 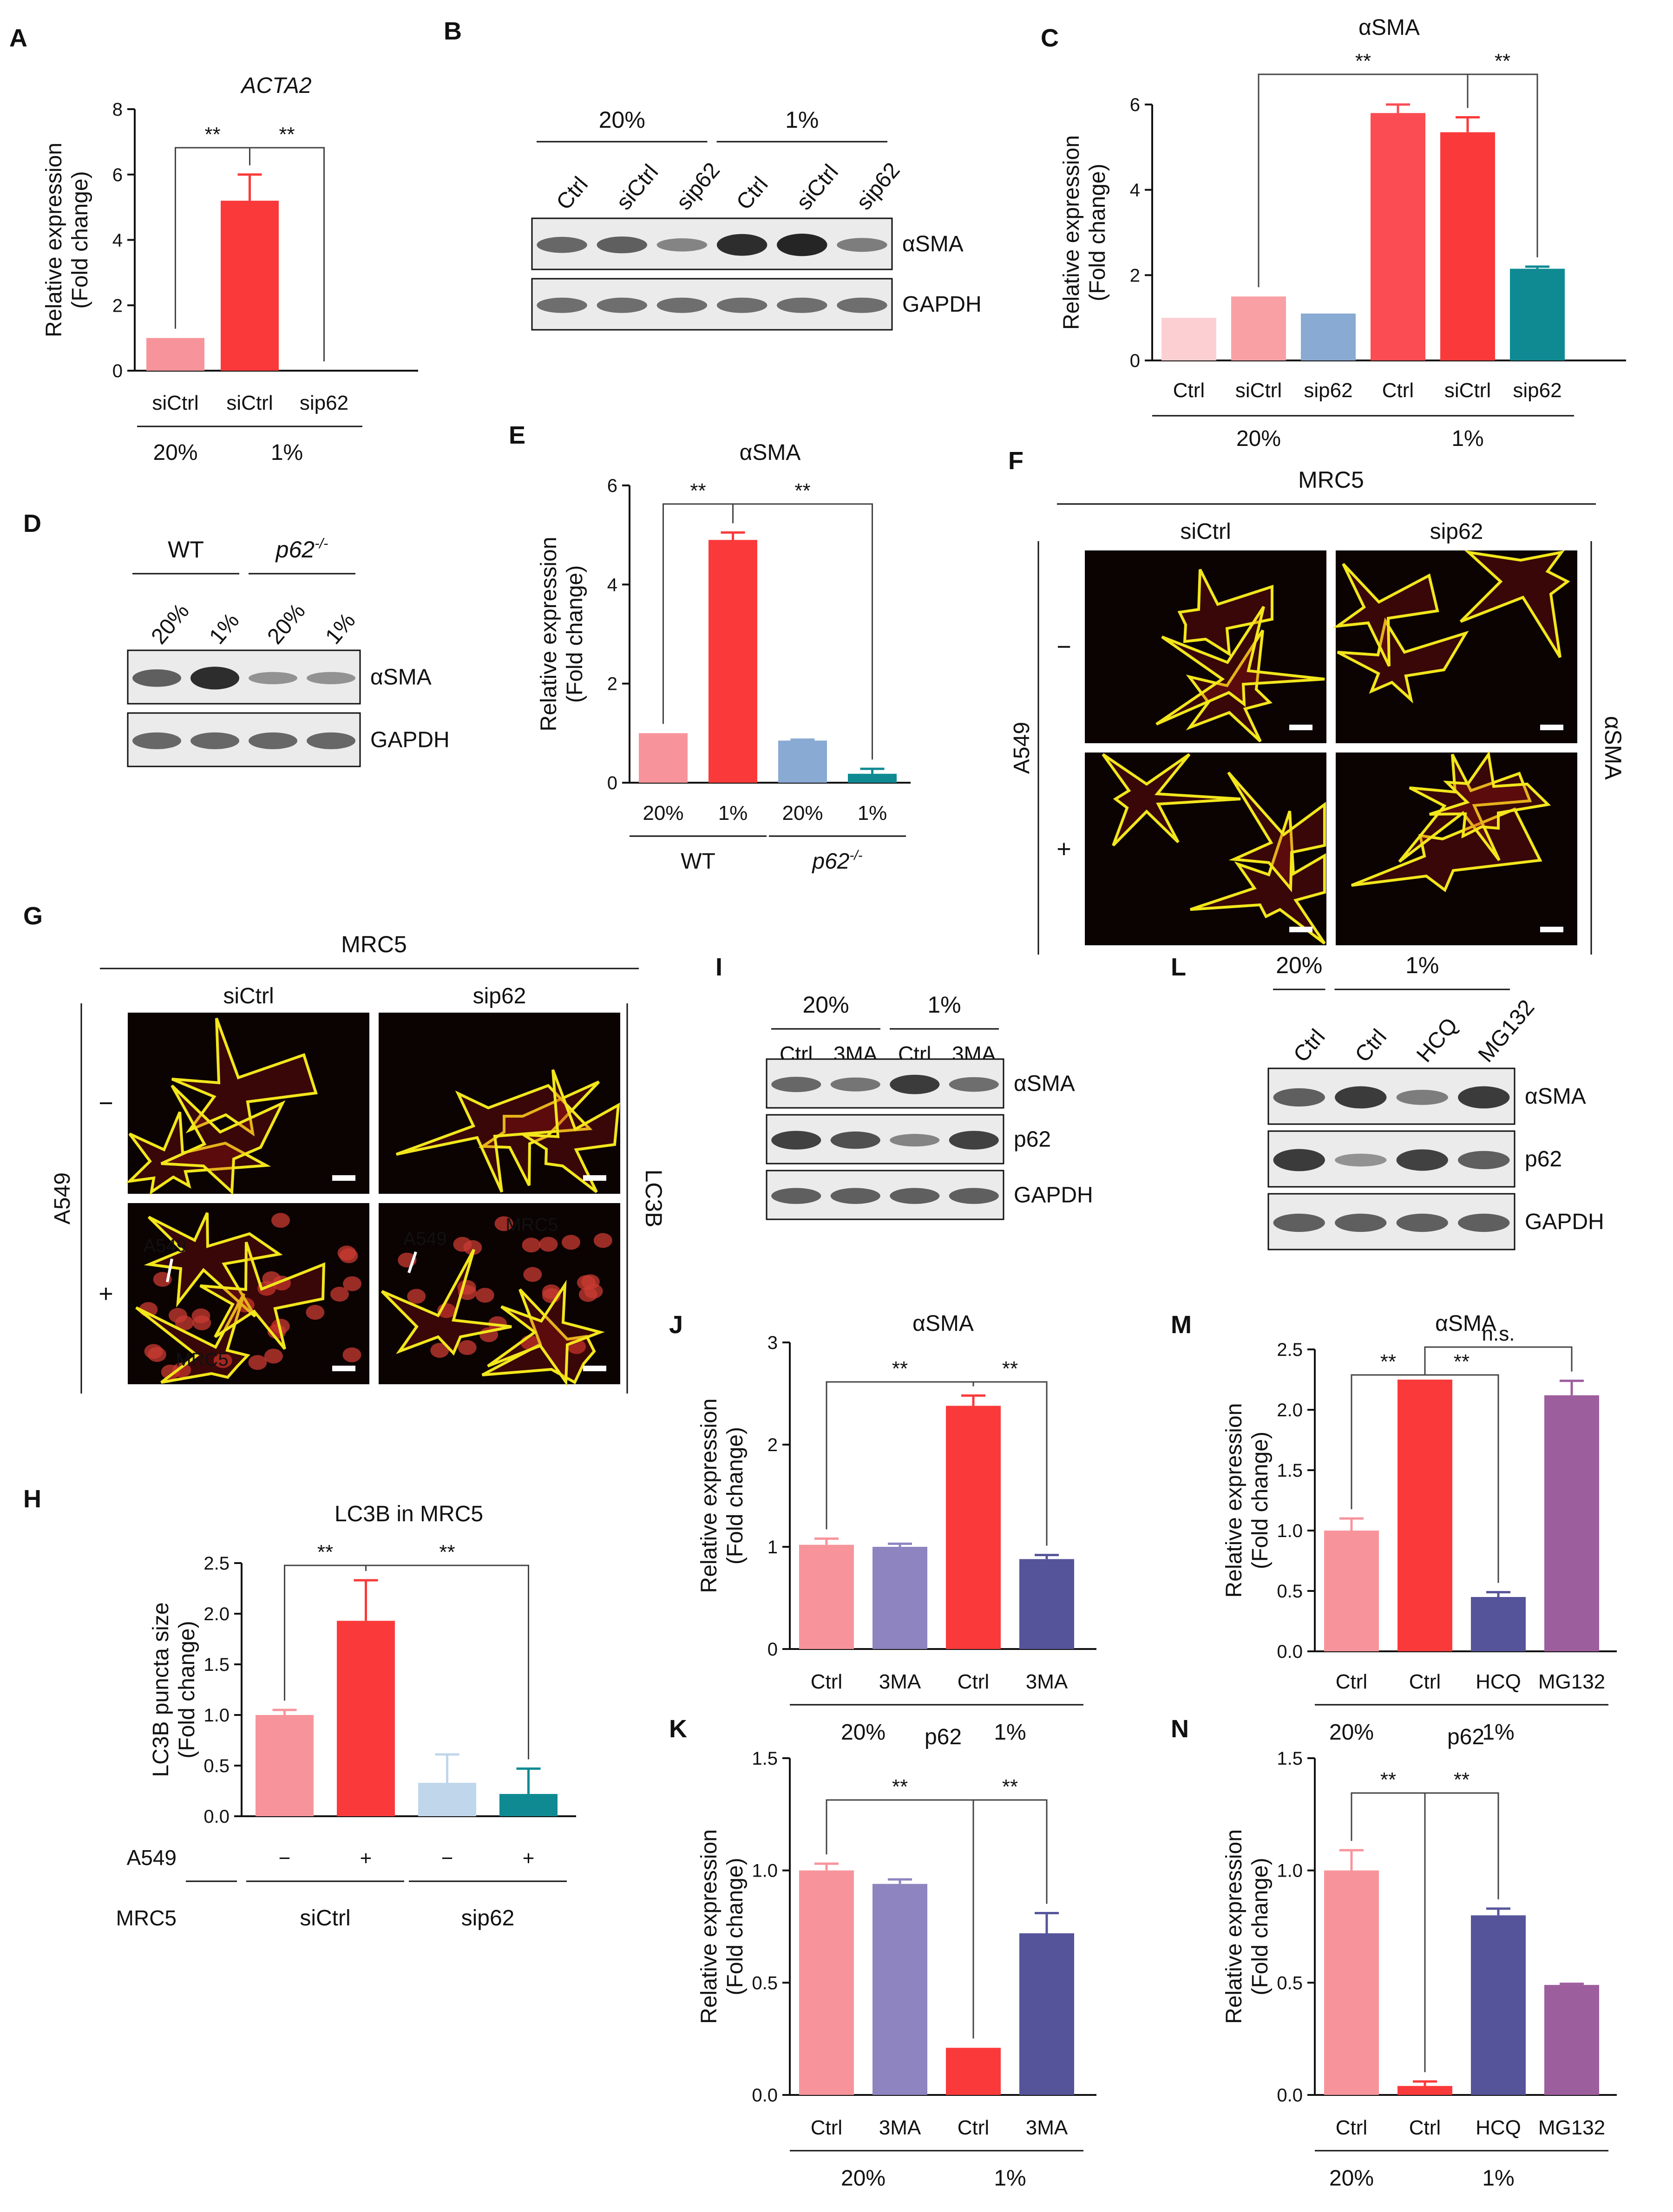 What do you see at coordinates (1181, 1325) in the screenshot?
I see `panel-label-m: M` at bounding box center [1181, 1325].